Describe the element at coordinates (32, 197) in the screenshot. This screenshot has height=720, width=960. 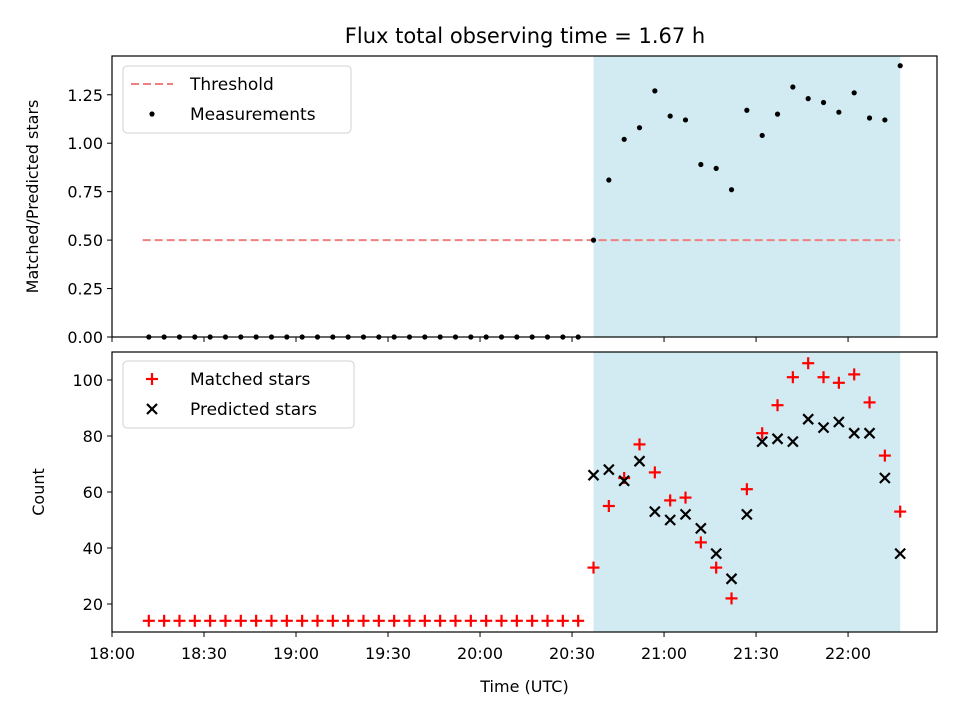
I see `ratio-y-axis-label: Matched/Predicted stars` at that location.